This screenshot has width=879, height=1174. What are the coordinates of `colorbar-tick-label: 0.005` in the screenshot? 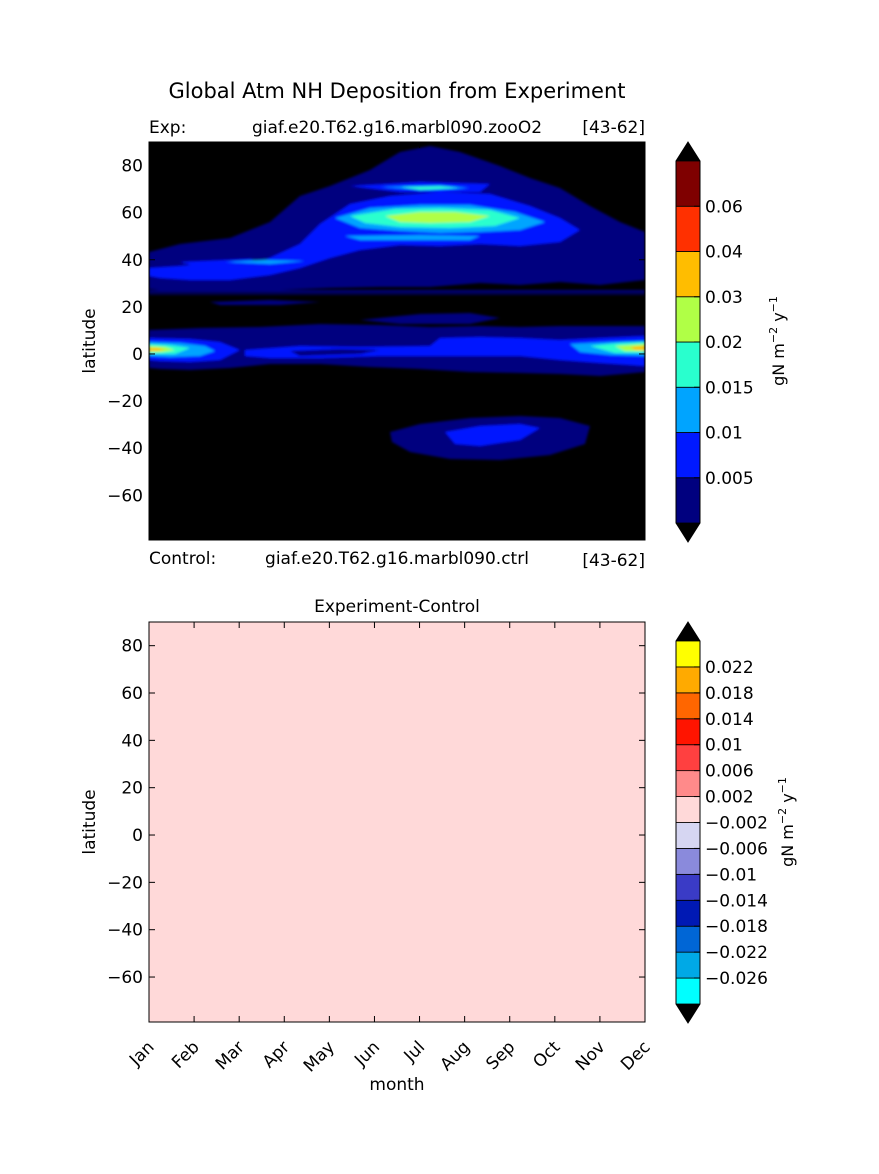 It's located at (729, 479).